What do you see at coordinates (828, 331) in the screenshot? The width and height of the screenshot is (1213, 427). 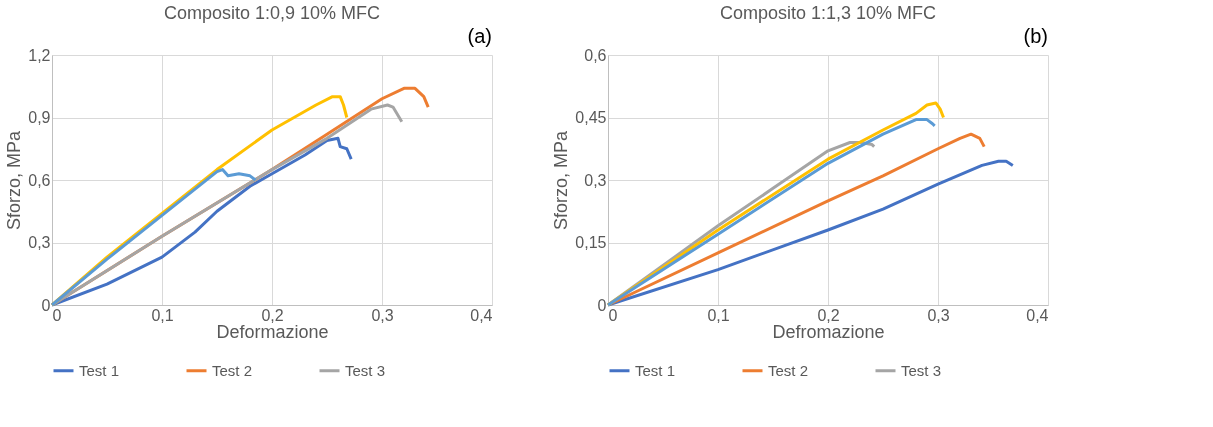 I see `x-axis-title: Defromazione` at bounding box center [828, 331].